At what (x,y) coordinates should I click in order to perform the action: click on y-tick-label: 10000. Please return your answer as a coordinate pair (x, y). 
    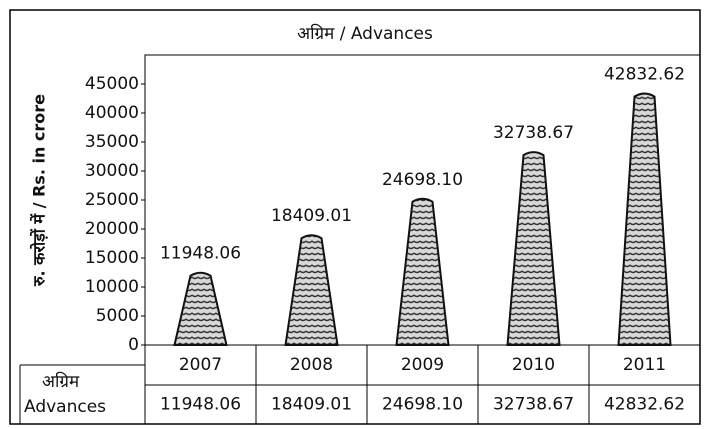
    Looking at the image, I should click on (112, 287).